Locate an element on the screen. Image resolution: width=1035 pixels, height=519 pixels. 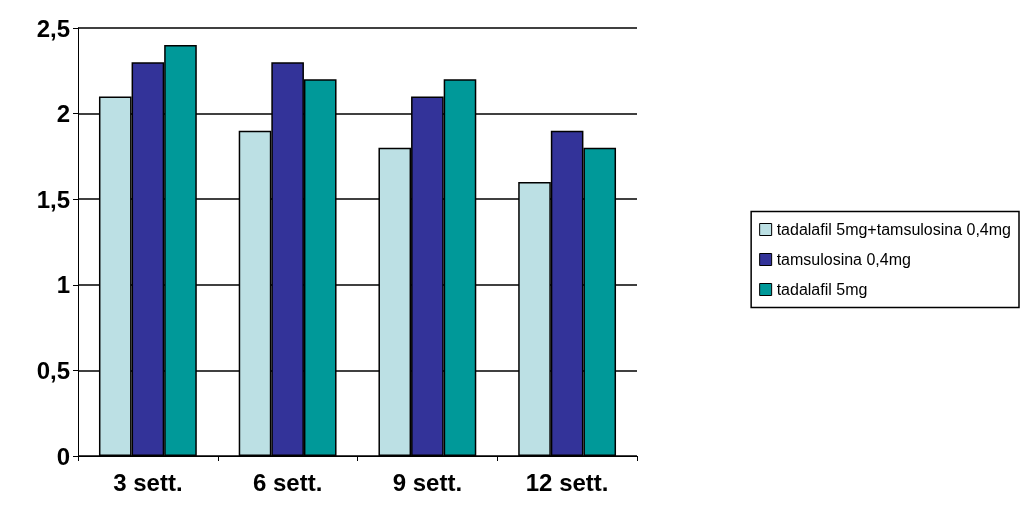
legend-label: tamsulosina 0,4mg is located at coordinates (843, 259).